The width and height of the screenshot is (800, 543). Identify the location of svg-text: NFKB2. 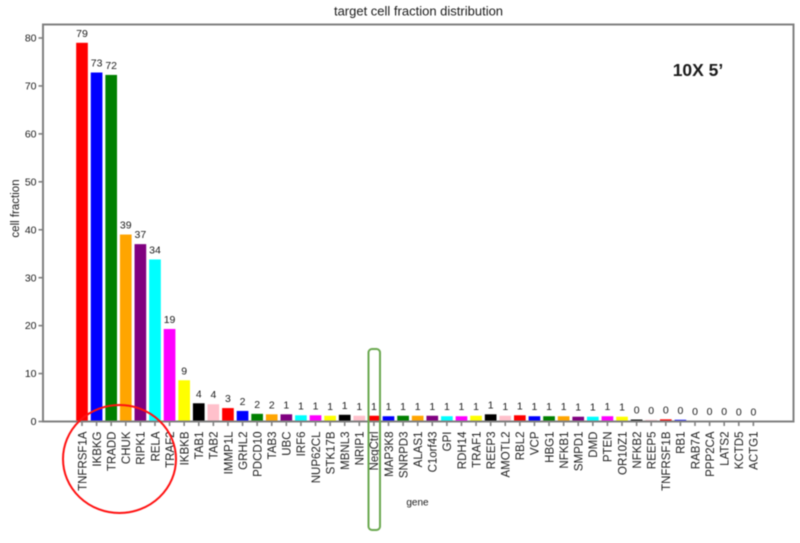
(638, 450).